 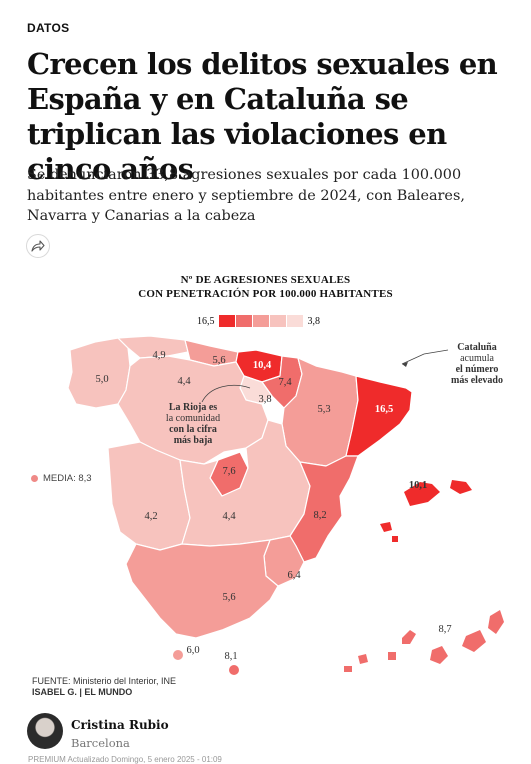 What do you see at coordinates (193, 418) in the screenshot?
I see `annotation-rioja-2: la comunidad` at bounding box center [193, 418].